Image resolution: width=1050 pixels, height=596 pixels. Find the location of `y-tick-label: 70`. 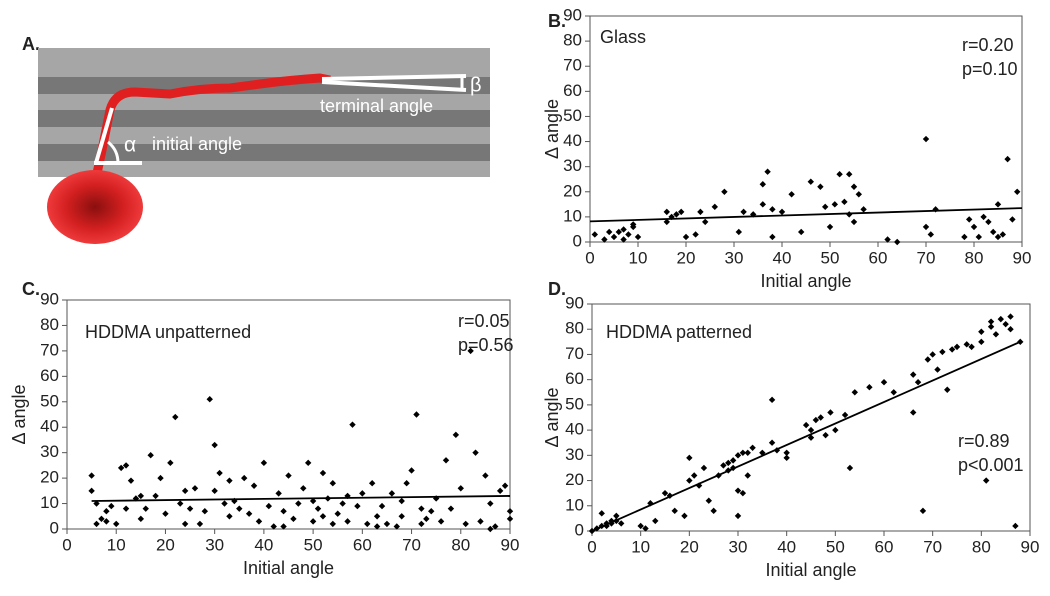

y-tick-label: 70 is located at coordinates (574, 353).